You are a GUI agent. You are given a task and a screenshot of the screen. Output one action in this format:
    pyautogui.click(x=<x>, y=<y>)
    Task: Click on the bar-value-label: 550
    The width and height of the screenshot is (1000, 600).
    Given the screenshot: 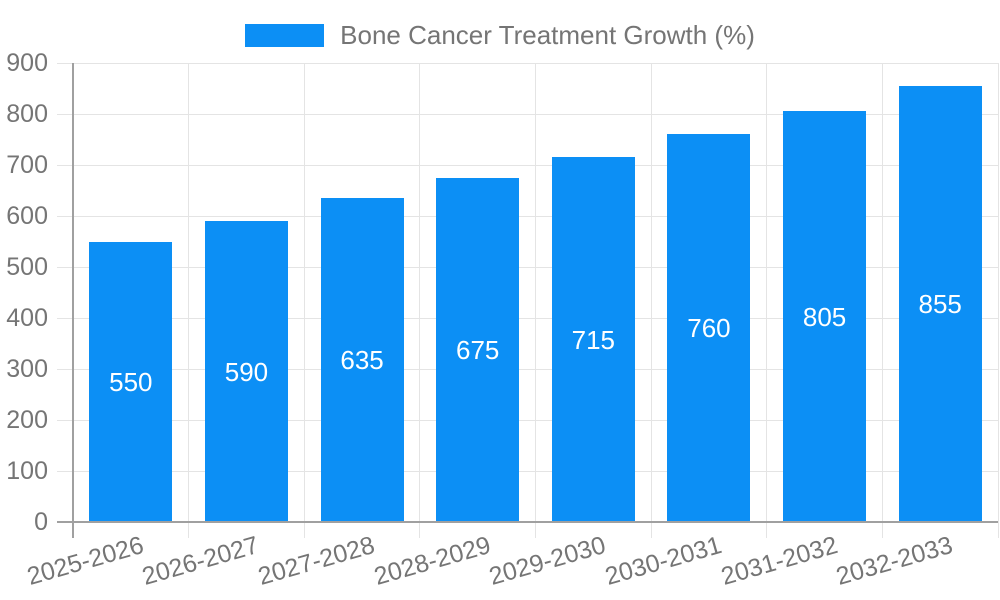 What is the action you would take?
    pyautogui.click(x=131, y=381)
    